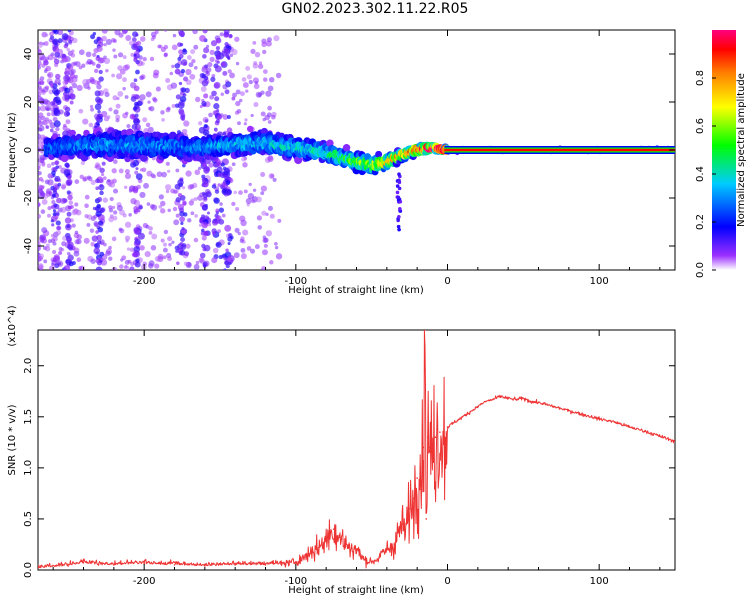  Describe the element at coordinates (143, 158) in the screenshot. I see `spectrogram-band-point` at that location.